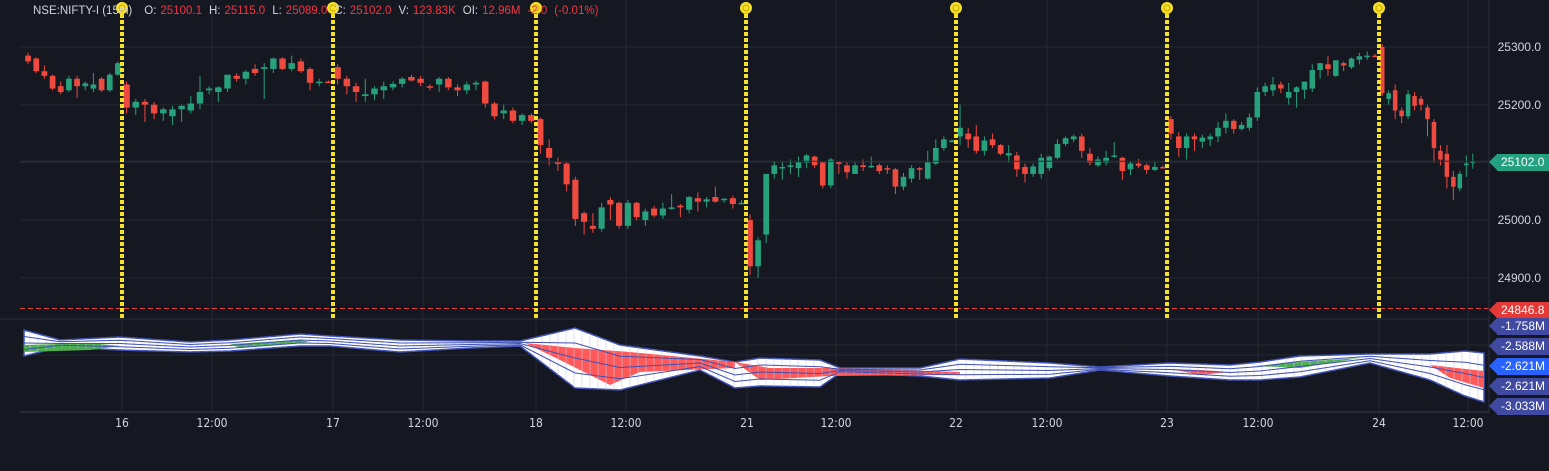 Image resolution: width=1549 pixels, height=471 pixels. What do you see at coordinates (576, 11) in the screenshot?
I see `change-percent: (-0.01%)` at bounding box center [576, 11].